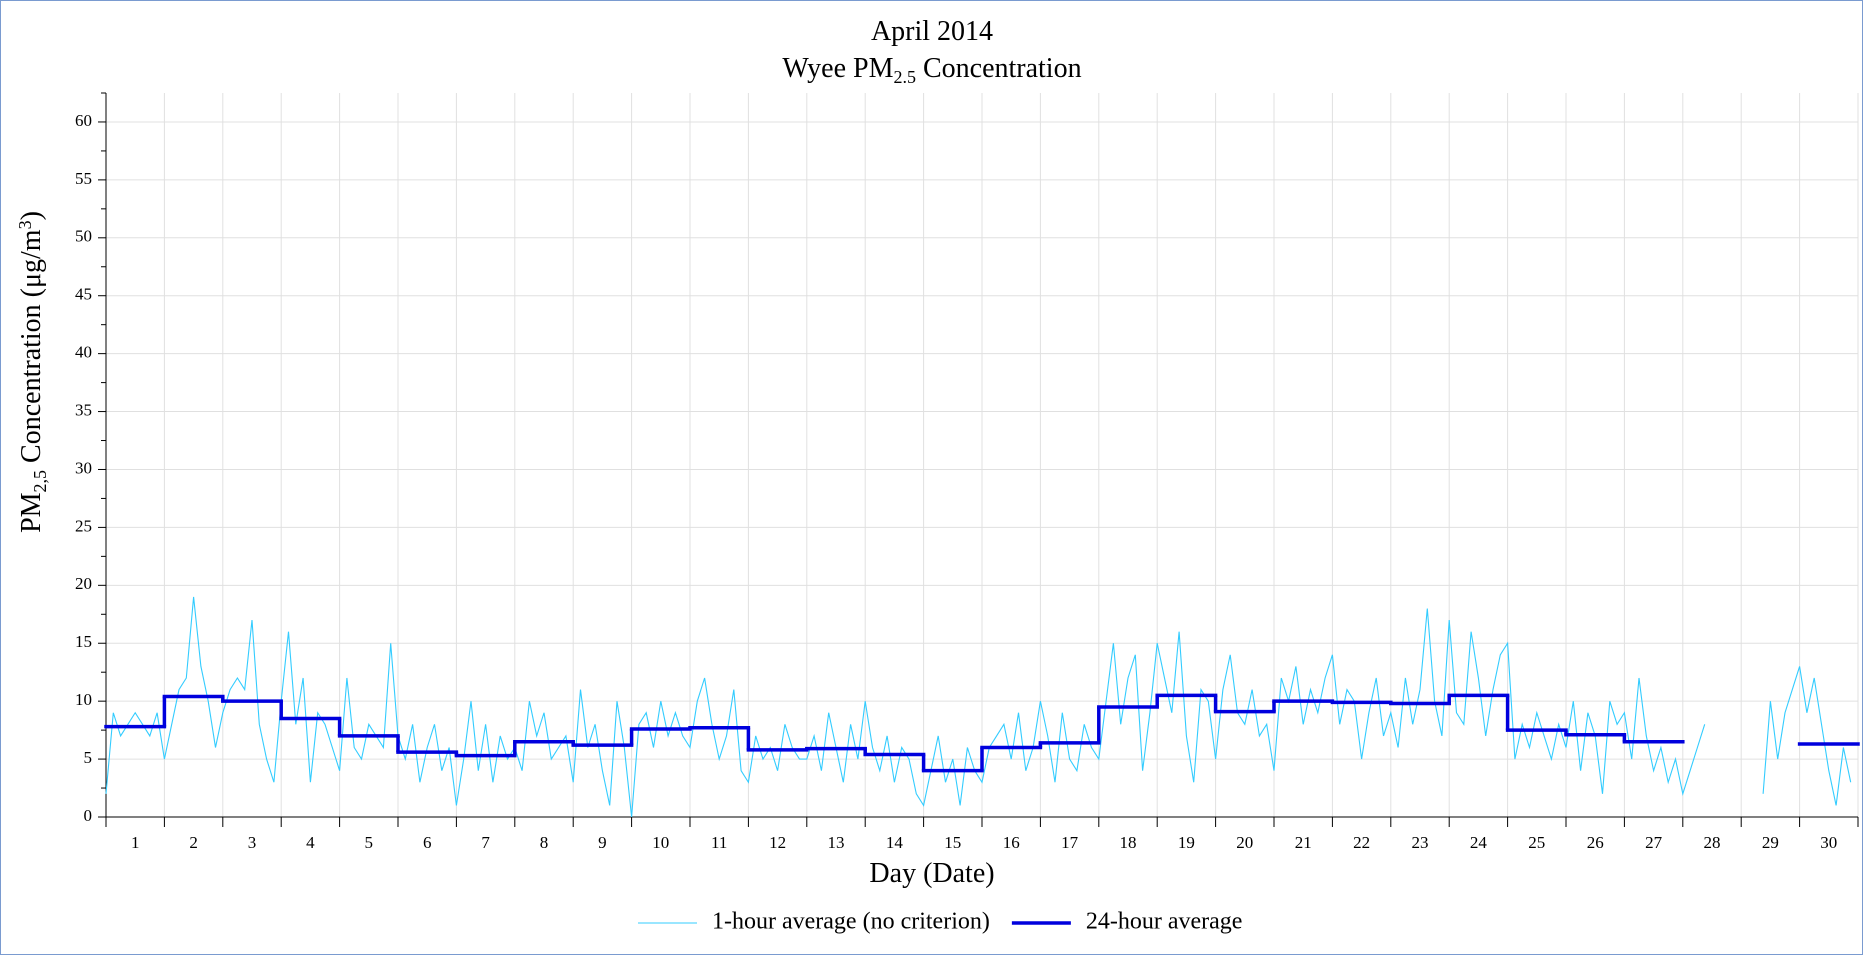 This screenshot has height=955, width=1863. Describe the element at coordinates (1807, 736) in the screenshot. I see `hourly-line` at that location.